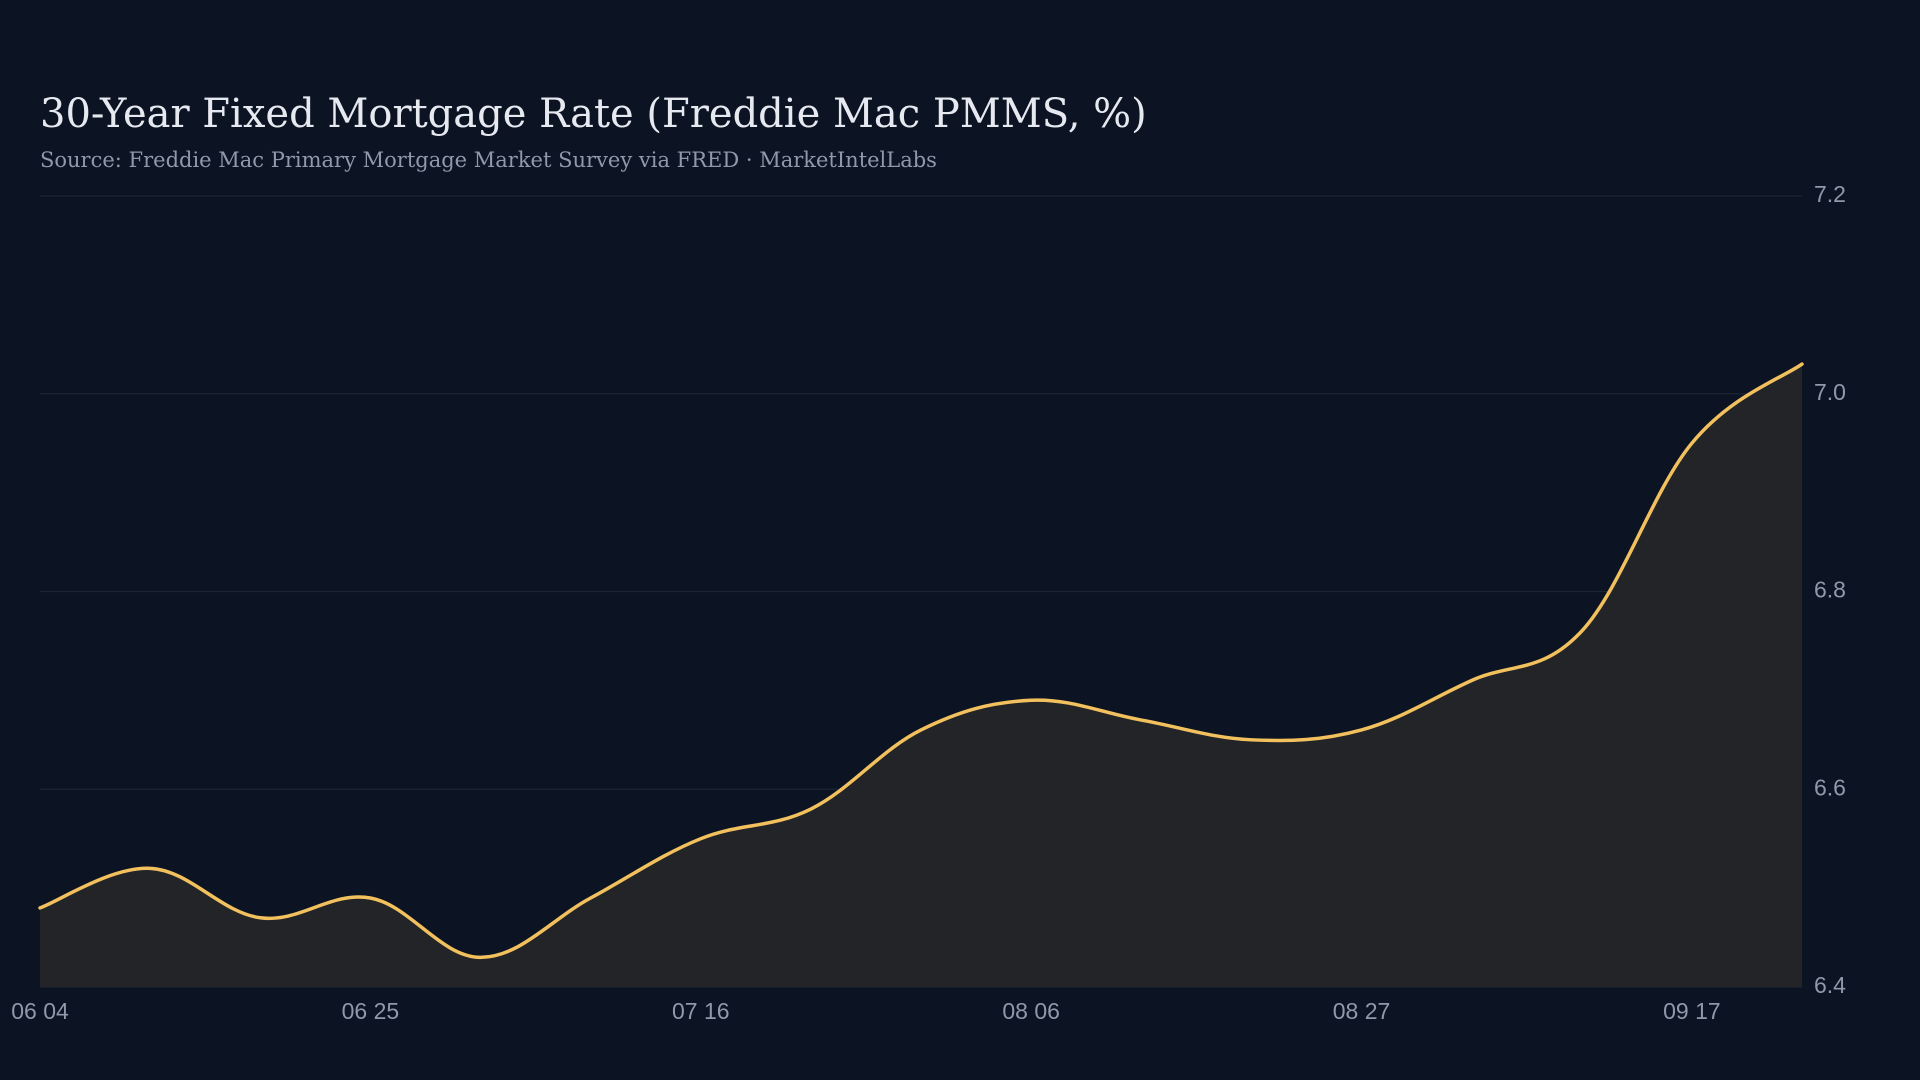  What do you see at coordinates (40, 1011) in the screenshot?
I see `x-tick-label: 06 04` at bounding box center [40, 1011].